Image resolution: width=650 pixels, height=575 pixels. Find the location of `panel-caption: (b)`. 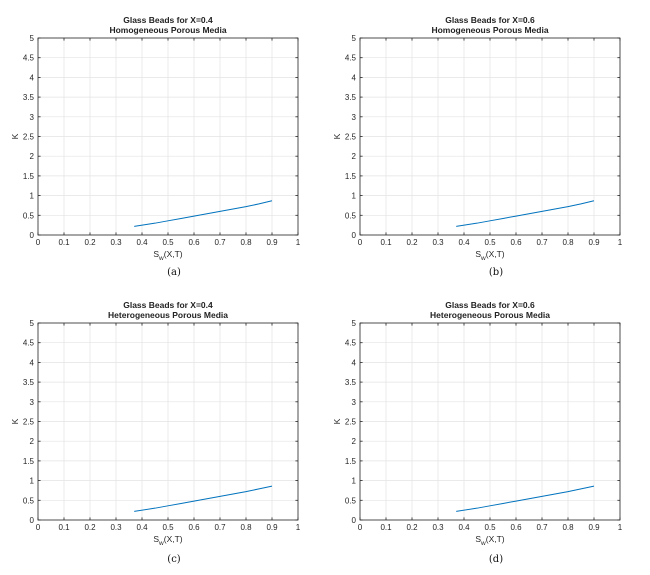

panel-caption: (b) is located at coordinates (496, 272).